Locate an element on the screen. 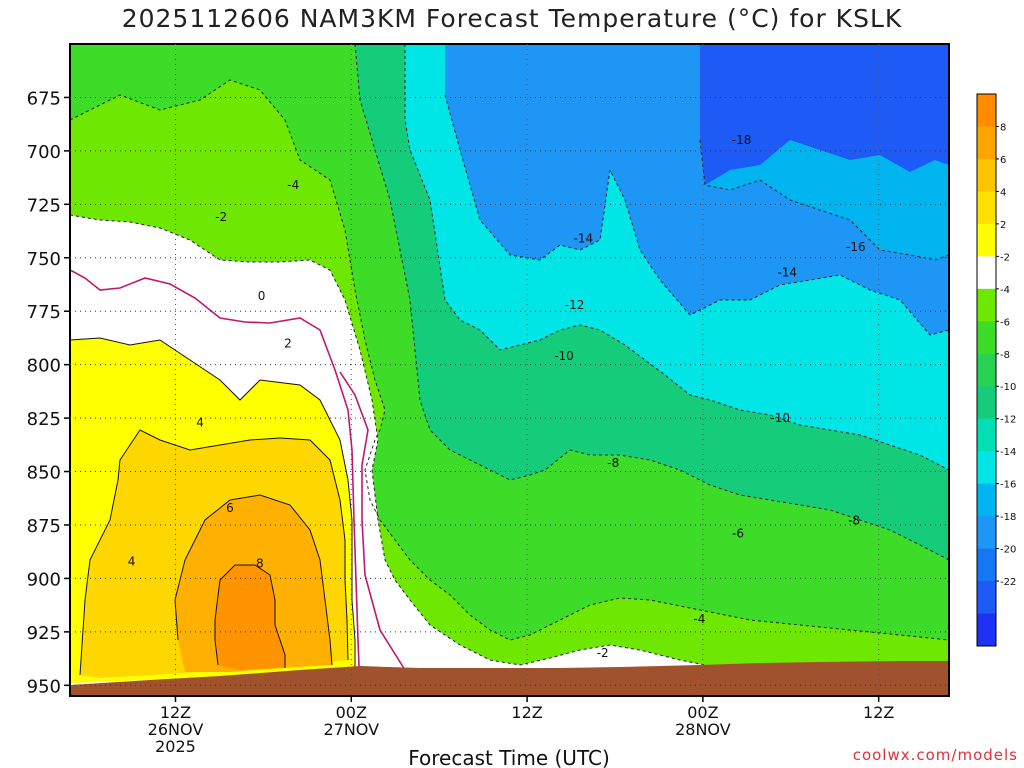  colorbar-label: -20 is located at coordinates (1008, 550).